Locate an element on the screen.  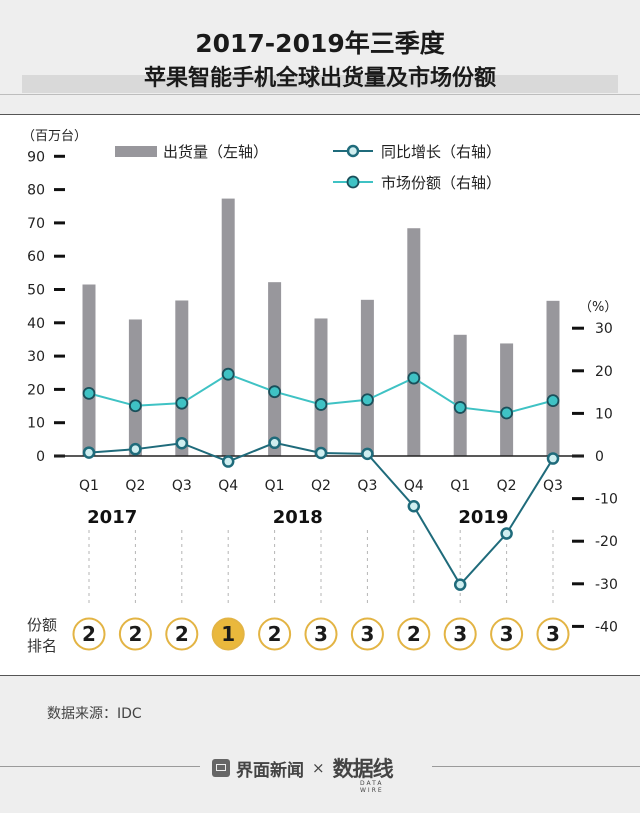
rank-row-label: 份额 is located at coordinates (42, 625).